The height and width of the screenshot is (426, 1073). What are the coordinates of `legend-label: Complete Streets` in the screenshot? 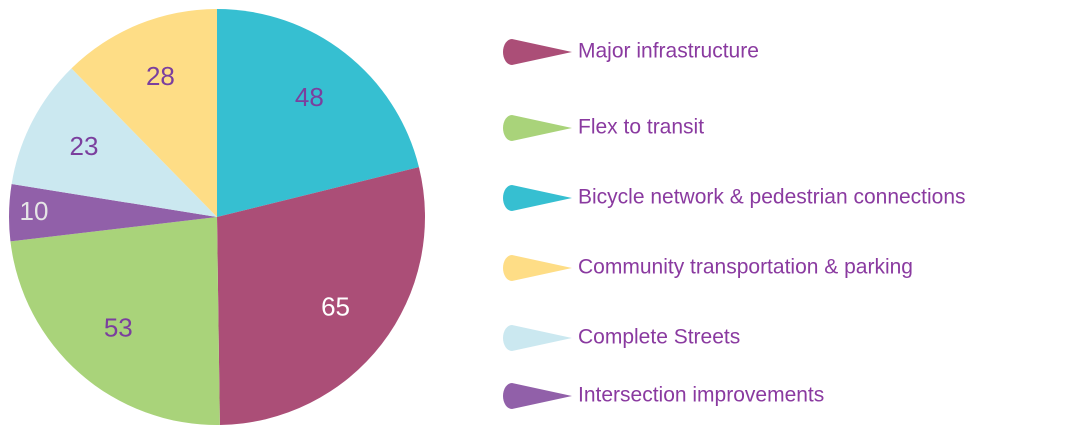 It's located at (659, 337).